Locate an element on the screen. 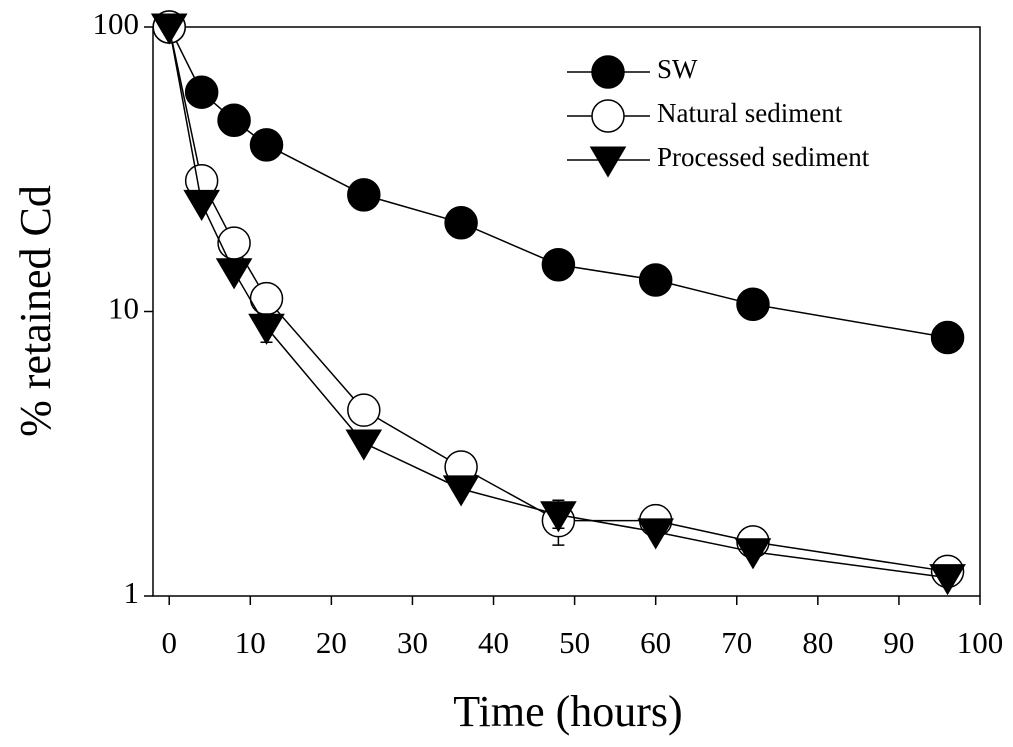 Image resolution: width=1013 pixels, height=747 pixels. x-tick-label: 80 is located at coordinates (817, 642).